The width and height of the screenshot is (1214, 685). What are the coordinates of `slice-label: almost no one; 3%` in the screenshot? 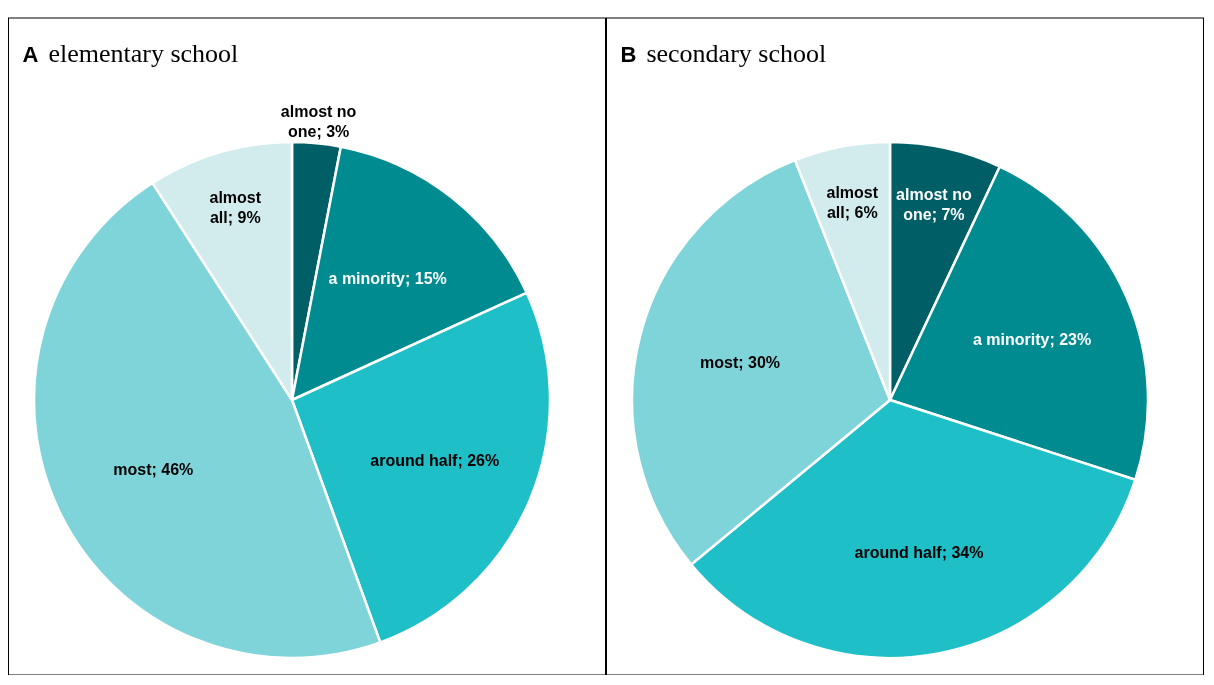 It's located at (318, 122).